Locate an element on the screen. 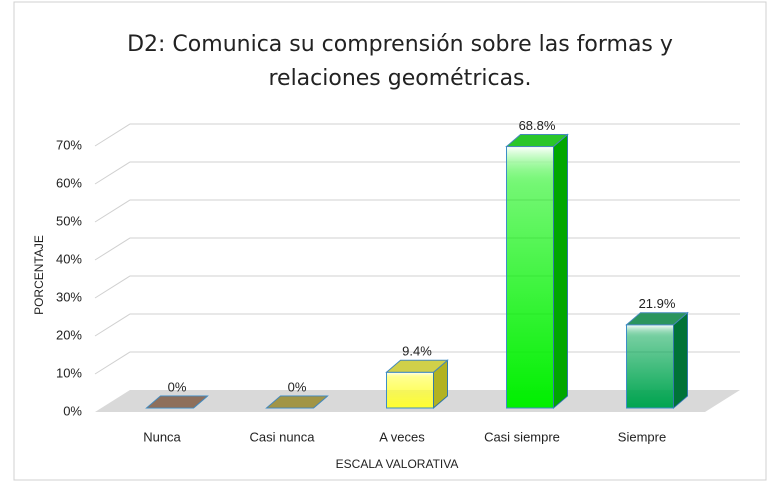 This screenshot has width=773, height=483. x-axis-label: ESCALA VALORATIVA is located at coordinates (397, 464).